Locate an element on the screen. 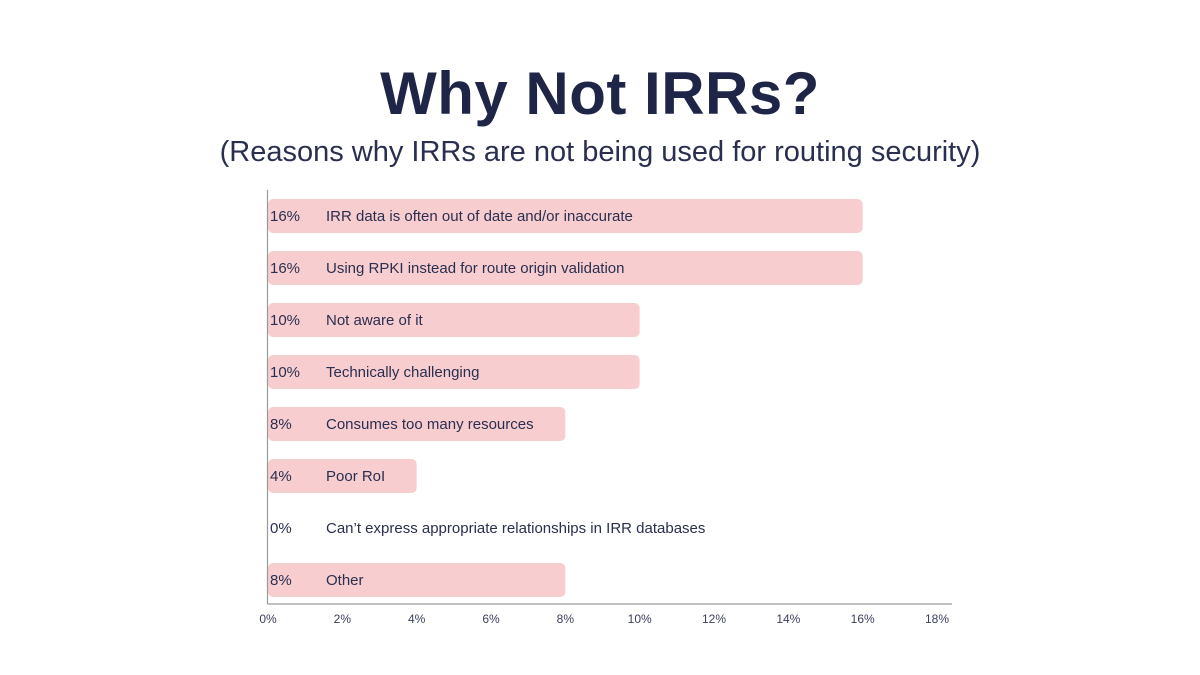  bar-value-label-5: 4% is located at coordinates (281, 476).